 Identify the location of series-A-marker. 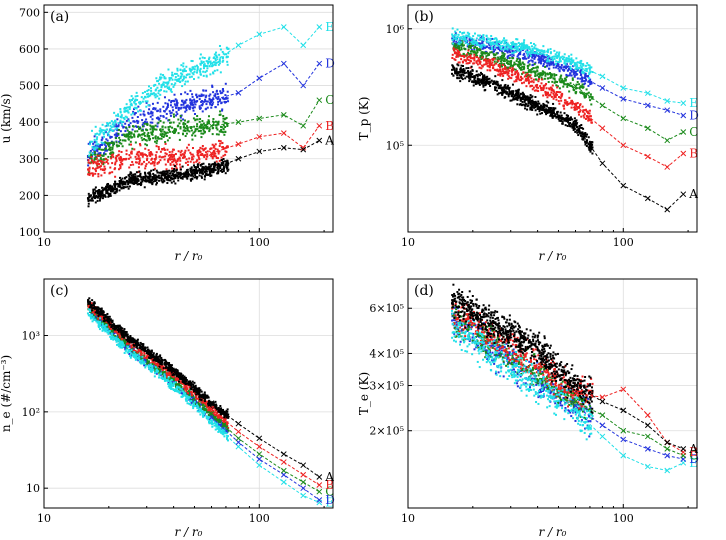
(211, 169).